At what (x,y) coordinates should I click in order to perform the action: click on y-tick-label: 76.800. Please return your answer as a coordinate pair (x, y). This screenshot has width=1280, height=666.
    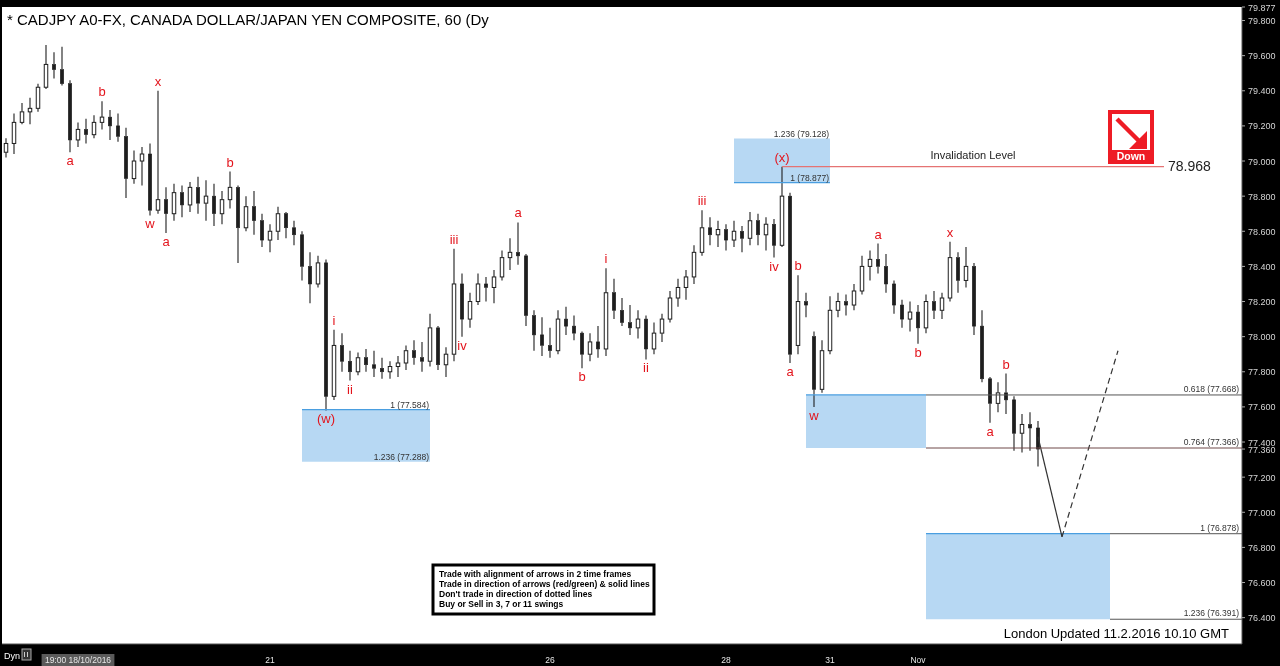
    Looking at the image, I should click on (1262, 547).